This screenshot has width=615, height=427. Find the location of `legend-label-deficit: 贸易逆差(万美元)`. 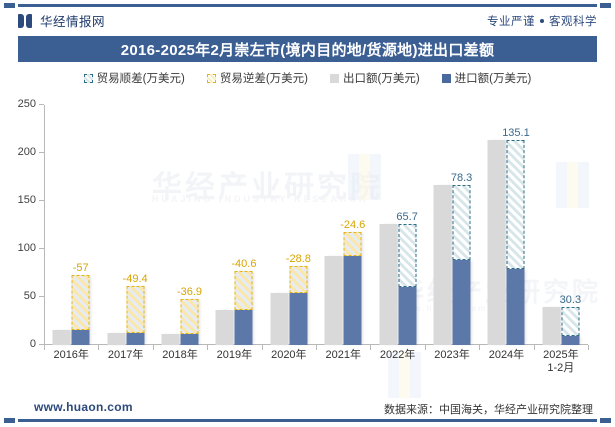

legend-label-deficit: 贸易逆差(万美元) is located at coordinates (263, 79).